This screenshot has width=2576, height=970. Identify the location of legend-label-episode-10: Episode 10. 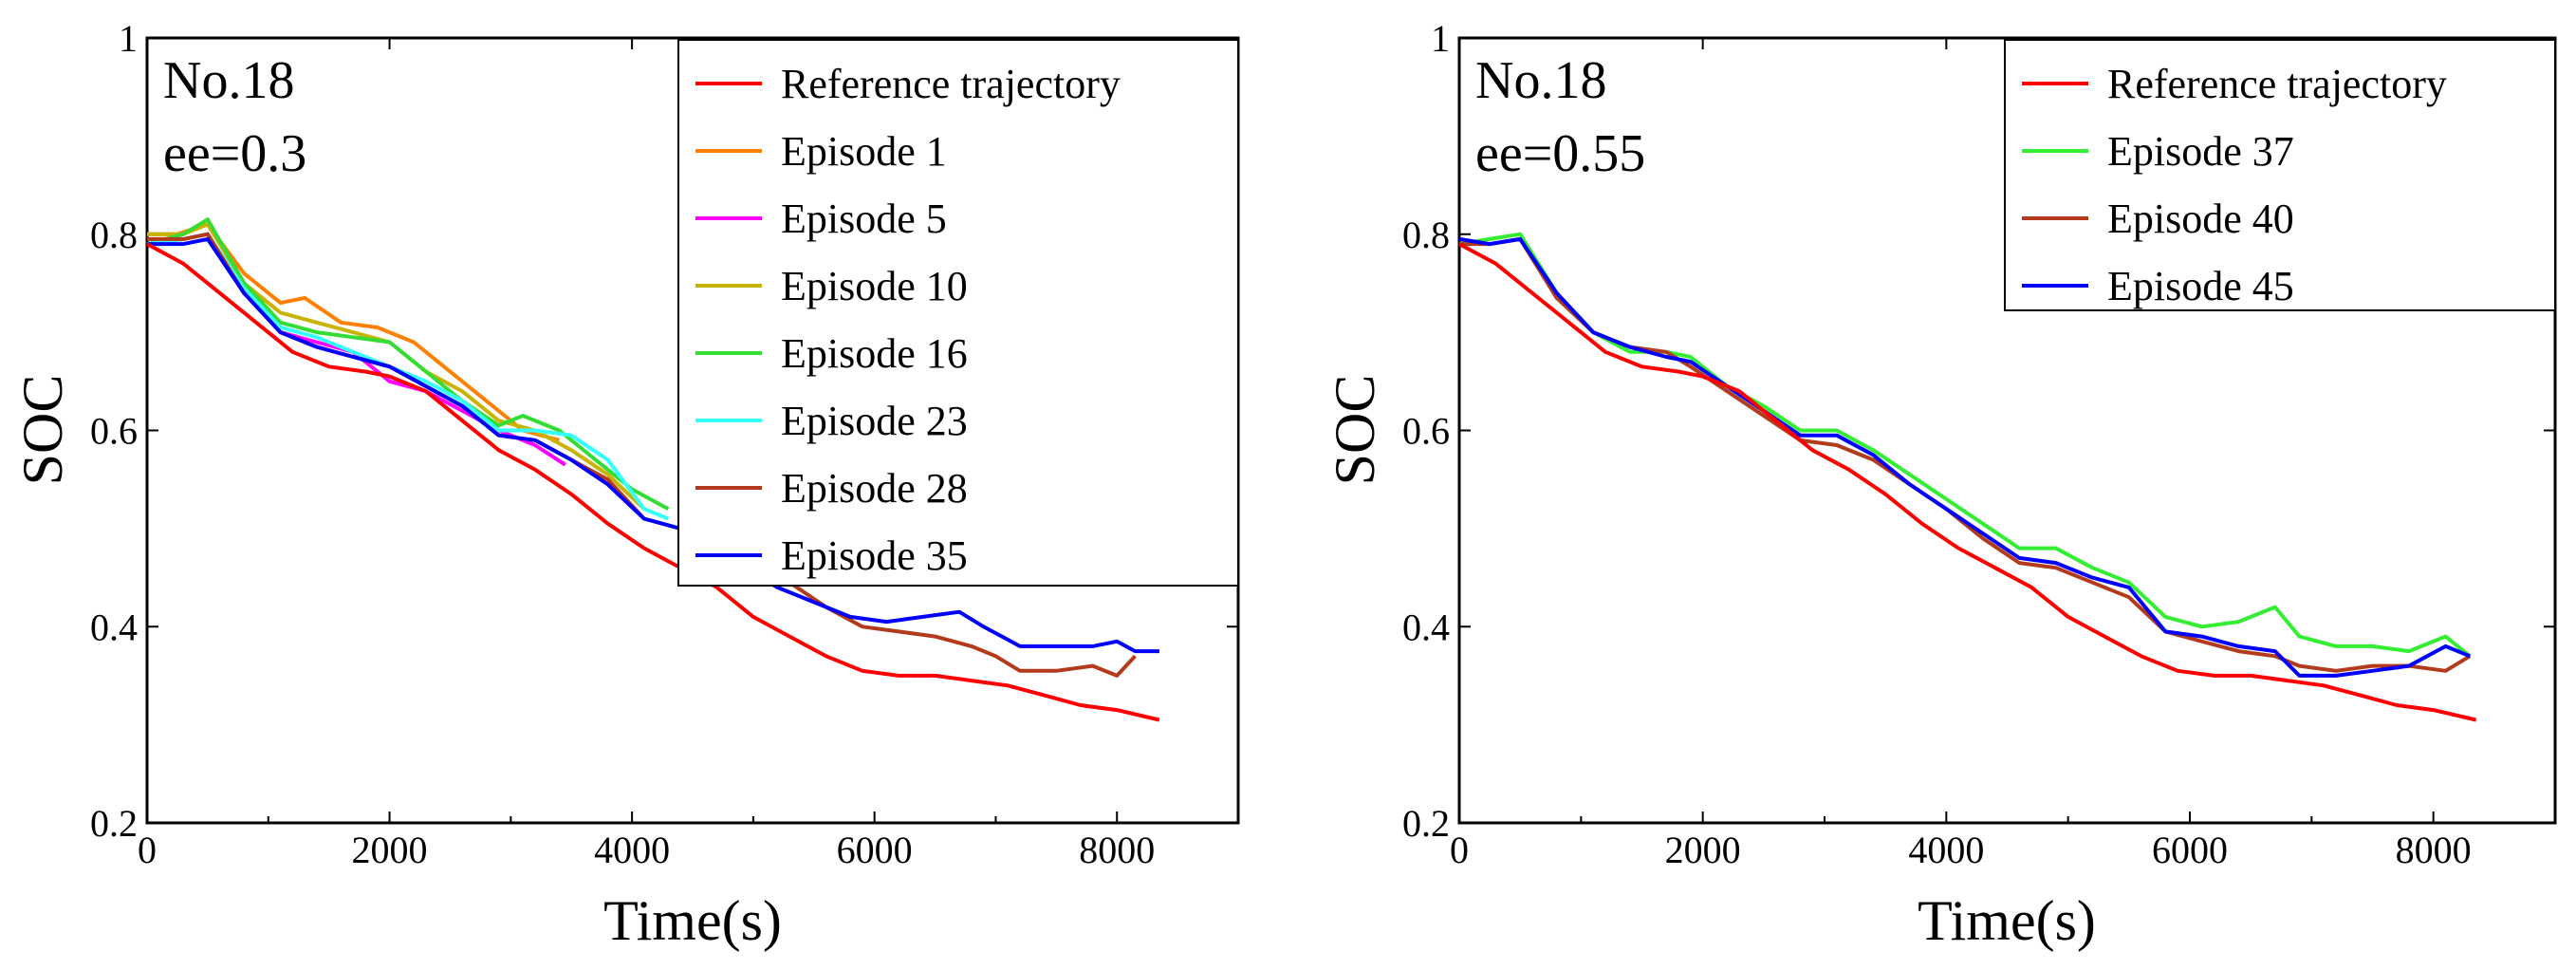
(874, 286).